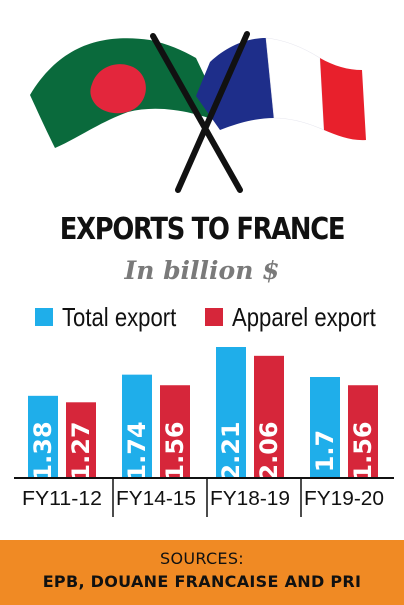 Image resolution: width=404 pixels, height=605 pixels. I want to click on data-label-total-export-fy19-20: 1.7, so click(325, 451).